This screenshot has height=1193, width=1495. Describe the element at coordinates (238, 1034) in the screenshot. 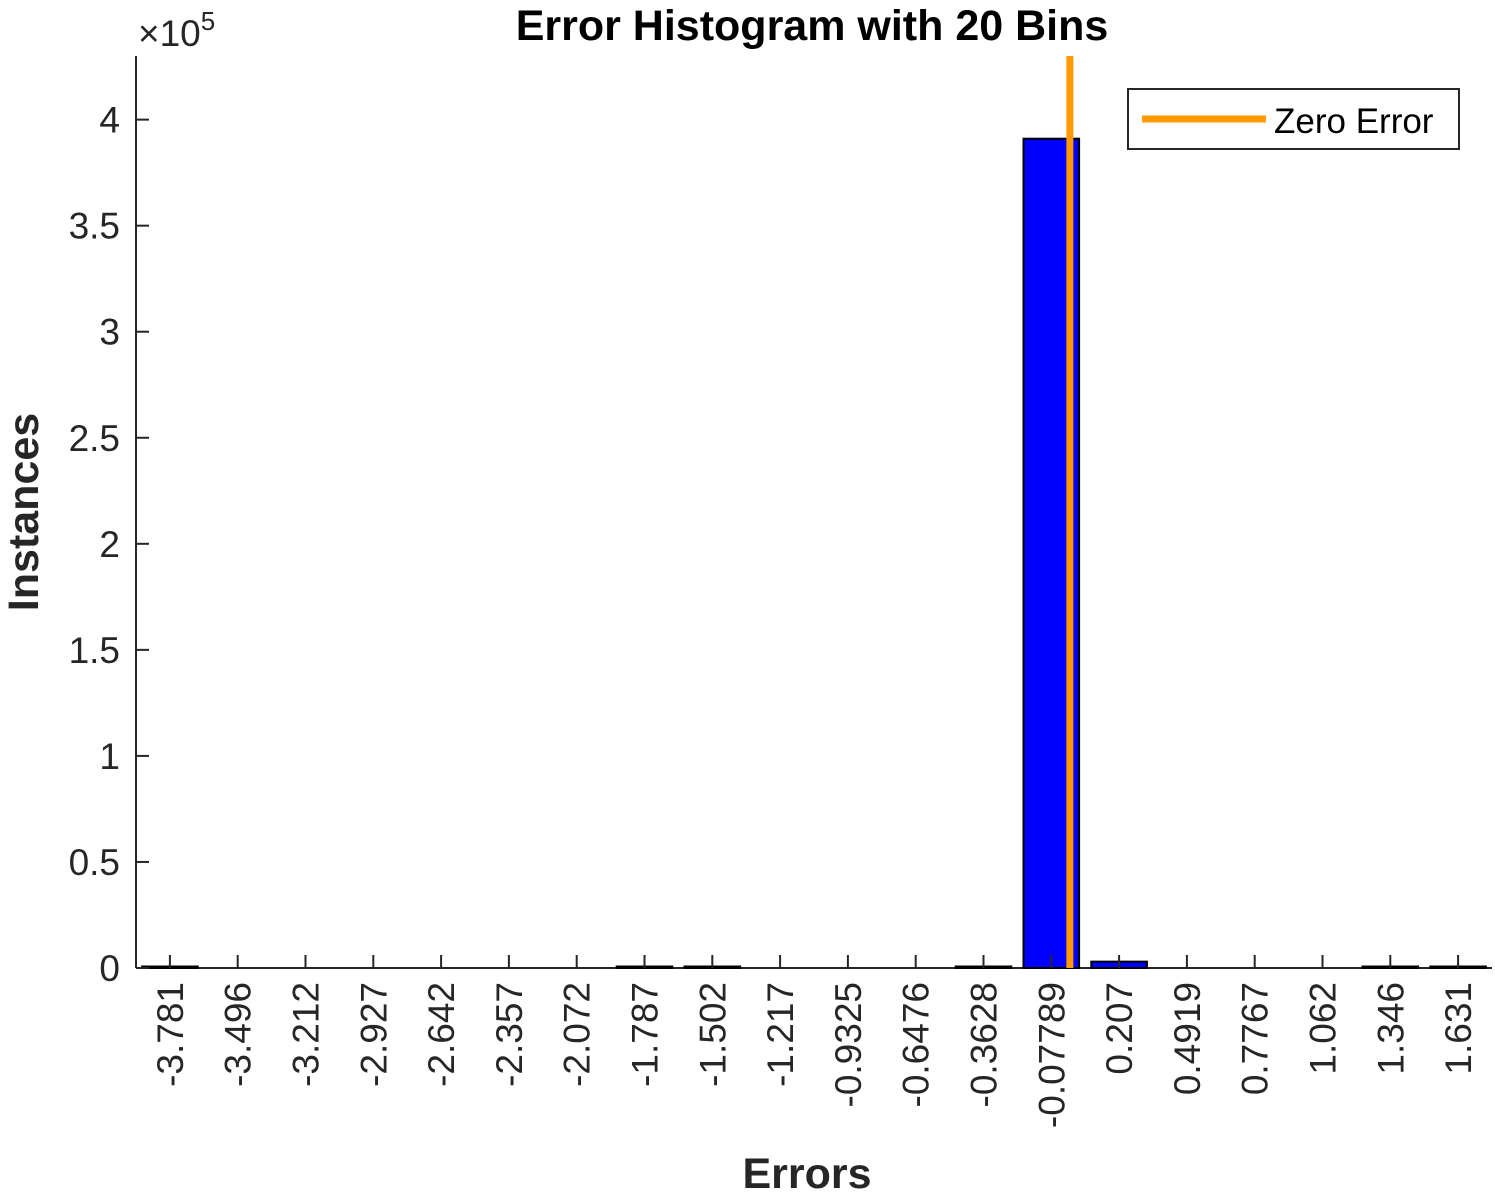

I see `x-tick-label: -3.496` at that location.